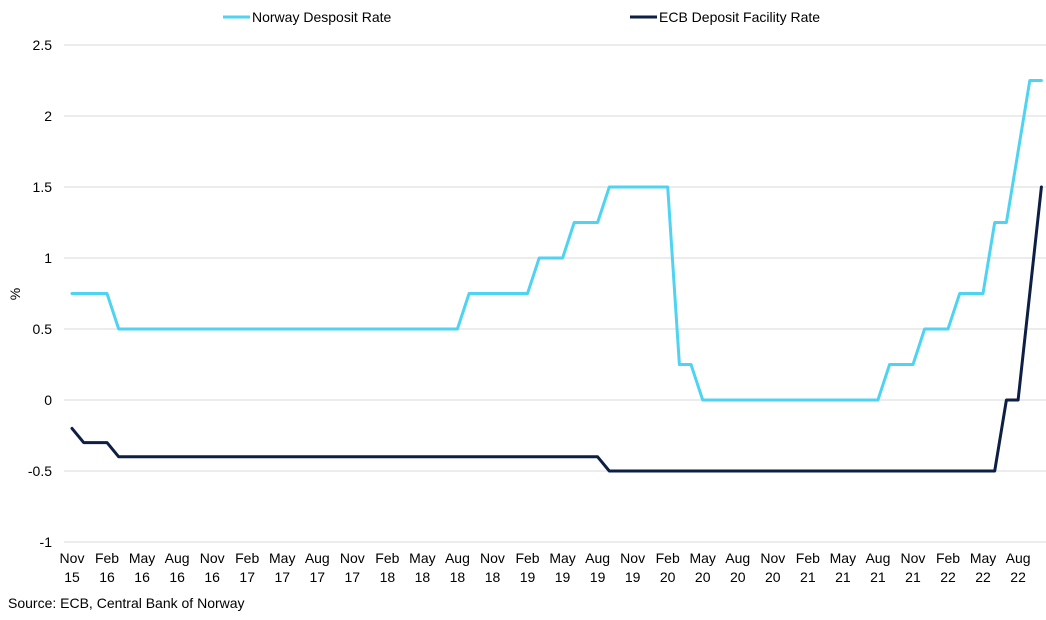 This screenshot has width=1046, height=620. What do you see at coordinates (15, 294) in the screenshot?
I see `y-axis-label: %` at bounding box center [15, 294].